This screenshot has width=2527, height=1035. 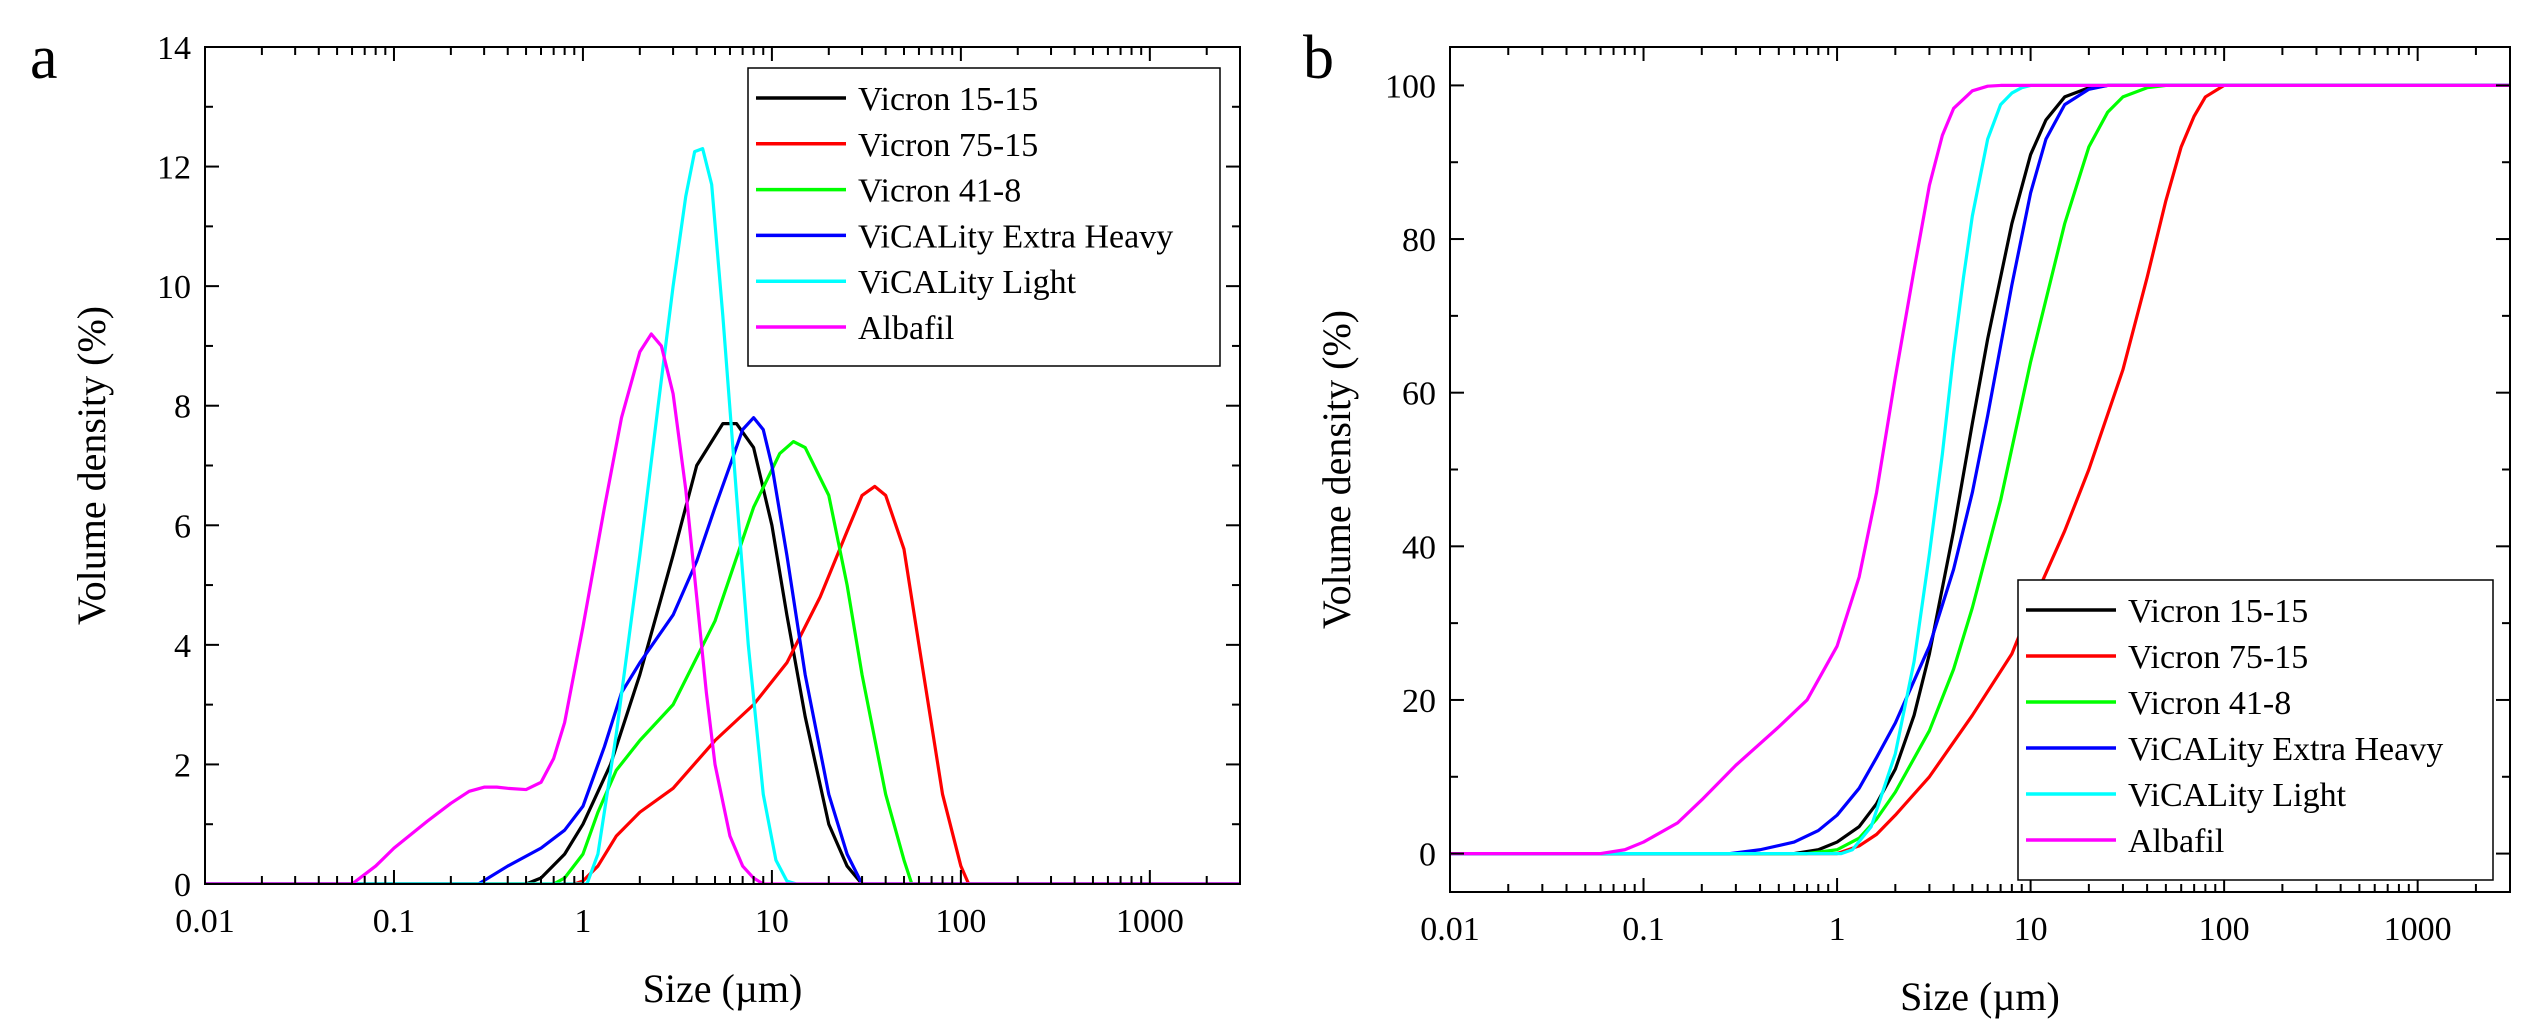 What do you see at coordinates (1419, 701) in the screenshot?
I see `y-tick-label: 20` at bounding box center [1419, 701].